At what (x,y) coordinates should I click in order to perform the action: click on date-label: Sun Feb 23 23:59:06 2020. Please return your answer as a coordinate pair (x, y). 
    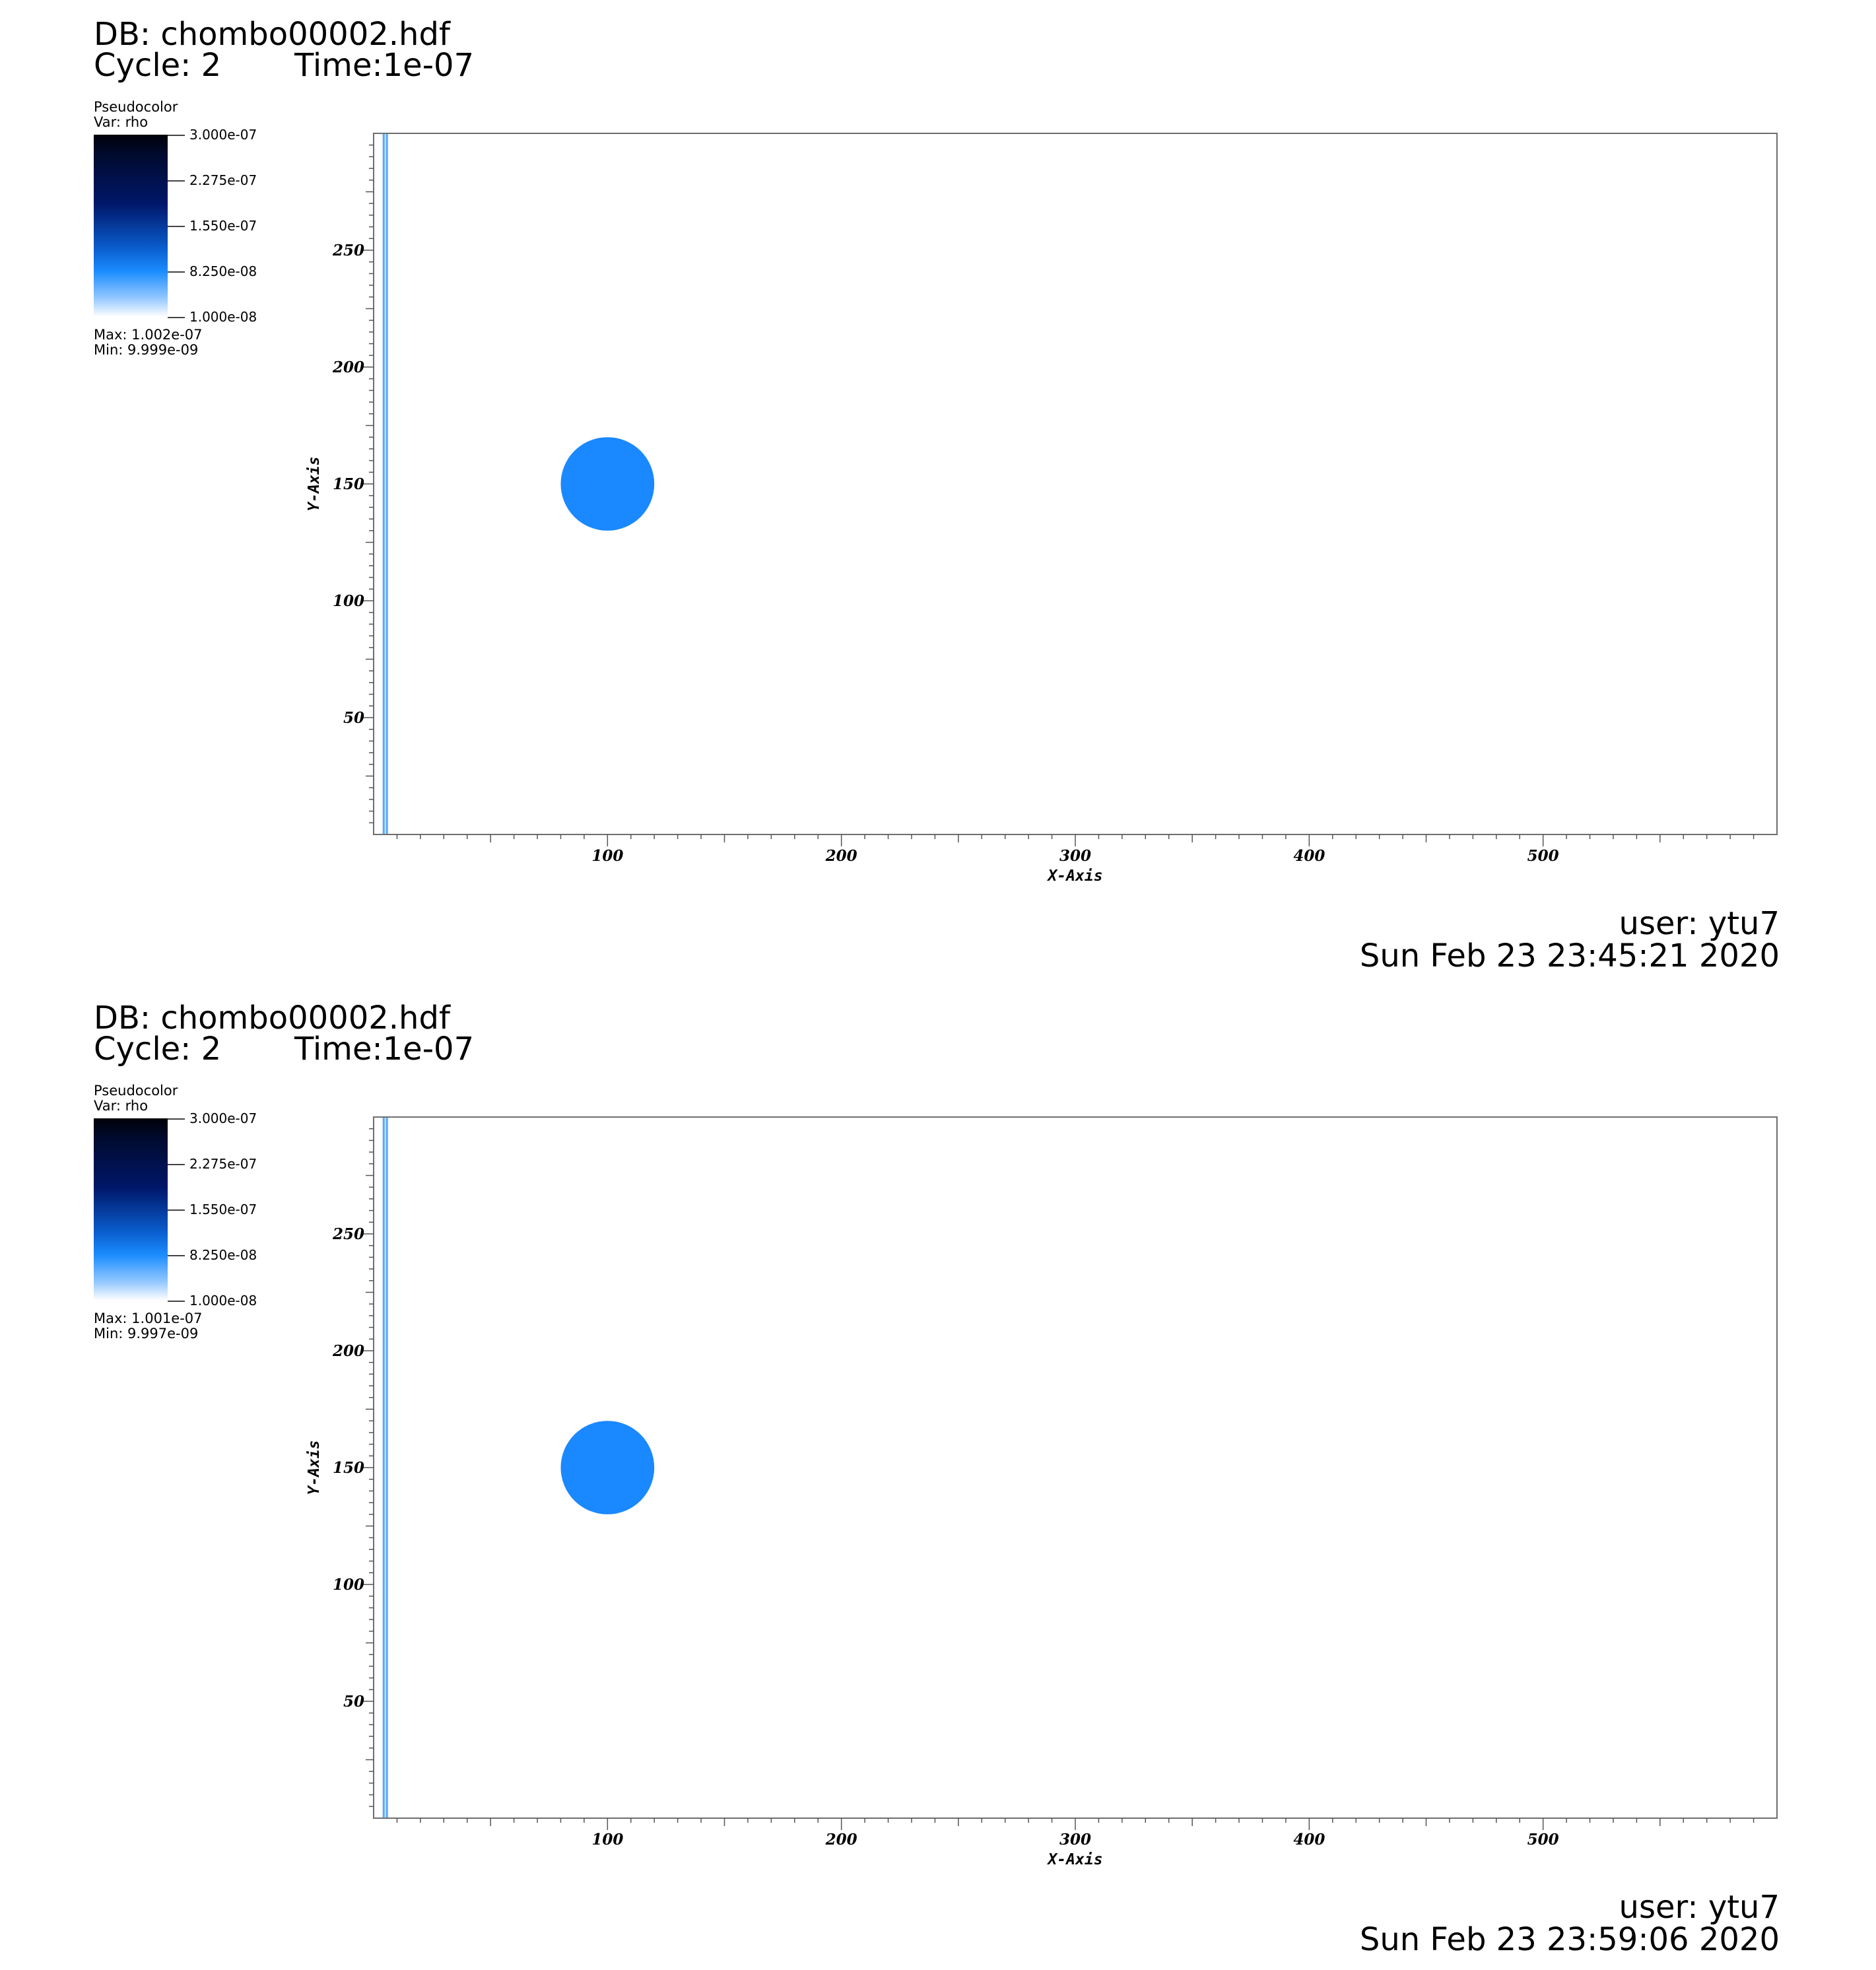
    Looking at the image, I should click on (1569, 1940).